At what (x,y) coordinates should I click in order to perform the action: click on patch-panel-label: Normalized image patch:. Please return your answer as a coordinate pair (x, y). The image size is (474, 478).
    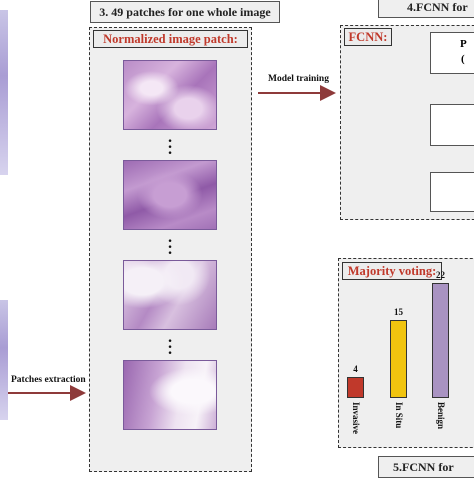
    Looking at the image, I should click on (170, 39).